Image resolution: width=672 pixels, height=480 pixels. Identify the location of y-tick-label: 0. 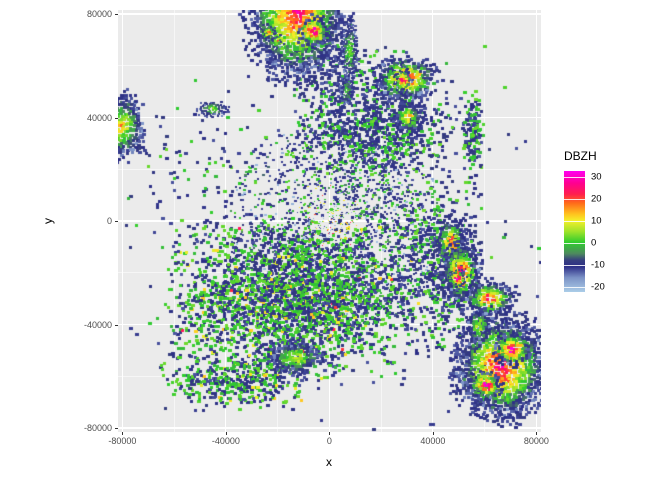
(109, 221).